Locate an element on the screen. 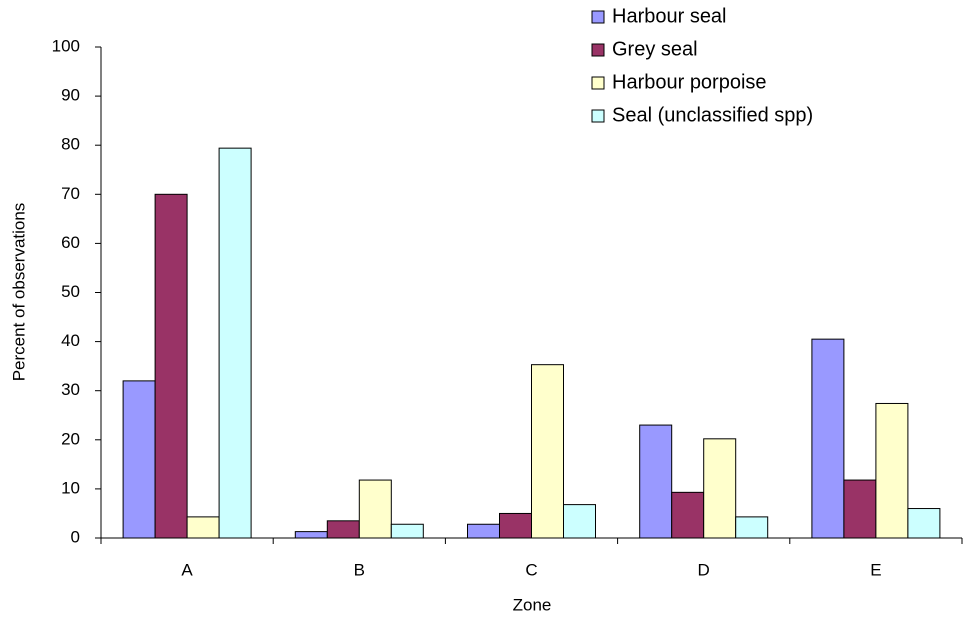 The image size is (963, 622). legend-label: Harbour porpoise is located at coordinates (689, 82).